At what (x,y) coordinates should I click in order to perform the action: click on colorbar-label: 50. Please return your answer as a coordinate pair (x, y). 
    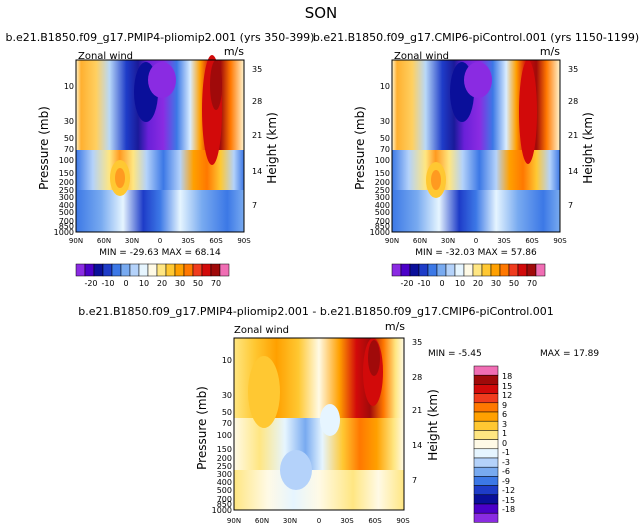
    Looking at the image, I should click on (514, 283).